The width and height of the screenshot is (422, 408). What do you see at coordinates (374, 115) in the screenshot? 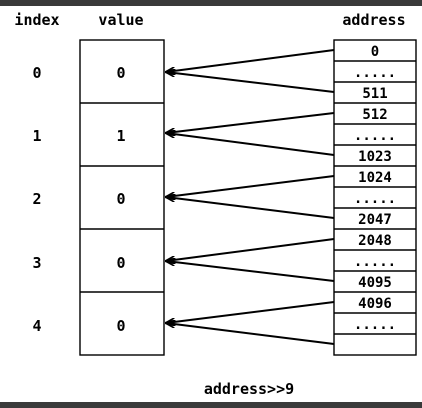
I see `address-cell-text: 512` at bounding box center [374, 115].